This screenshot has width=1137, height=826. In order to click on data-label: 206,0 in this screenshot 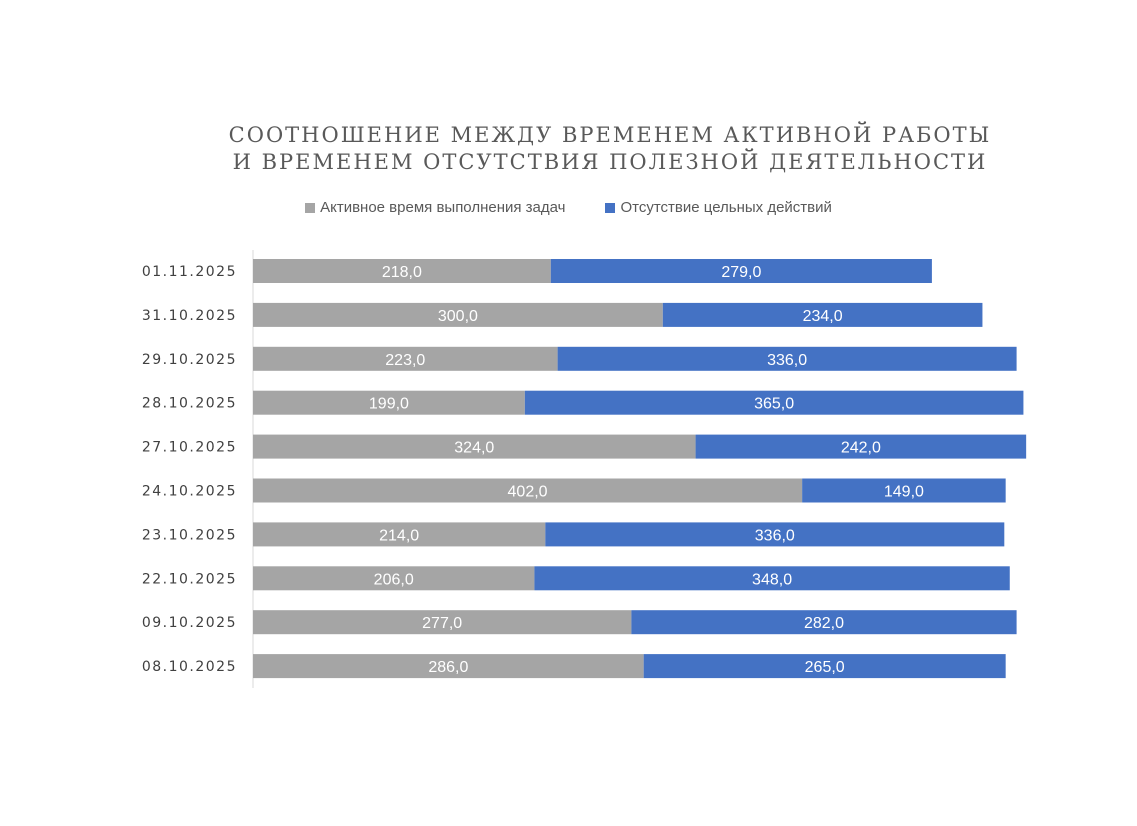, I will do `click(394, 579)`.